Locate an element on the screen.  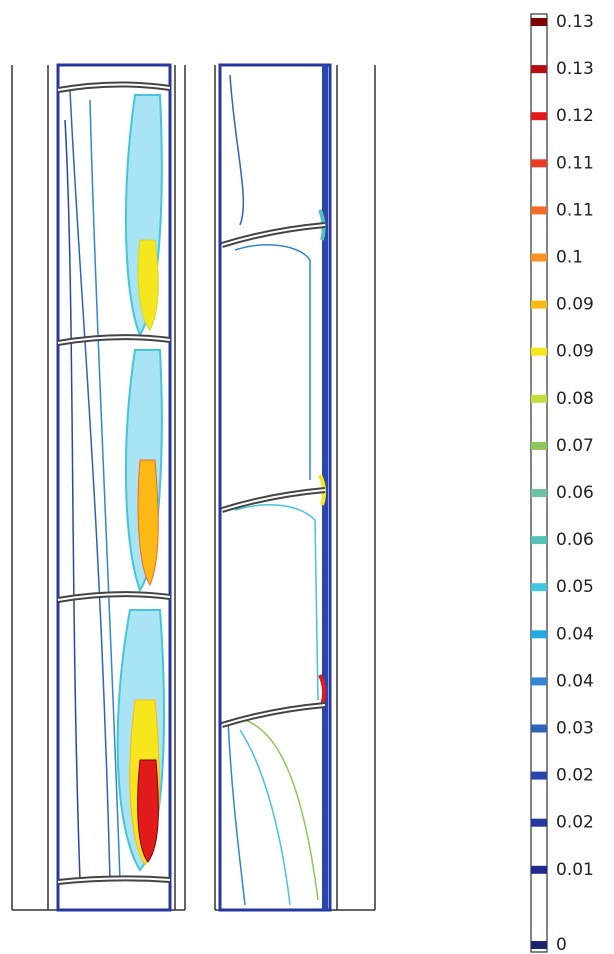
colorbar-label: 0.1 is located at coordinates (569, 258).